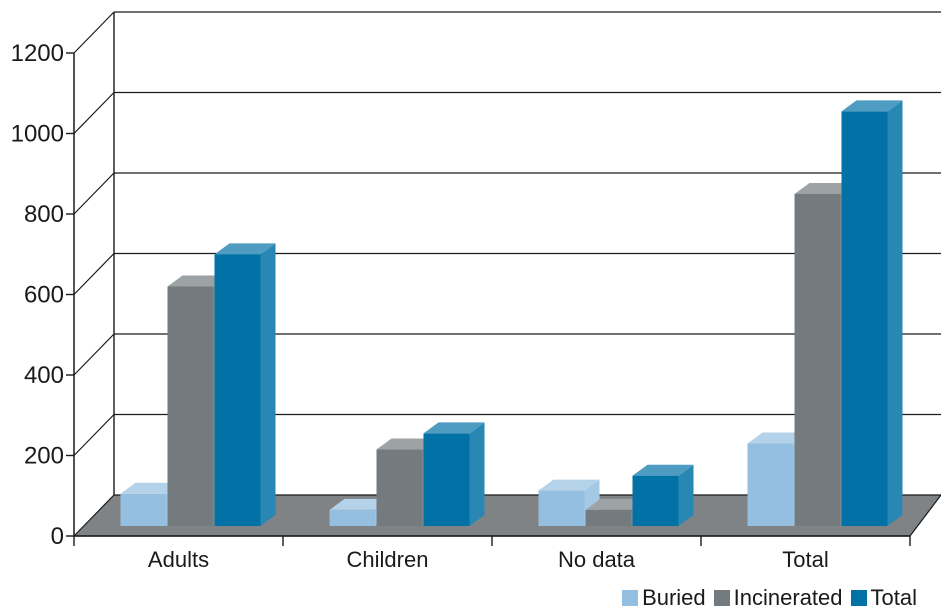 The height and width of the screenshot is (613, 941). Describe the element at coordinates (674, 597) in the screenshot. I see `legend-label: Buried` at that location.